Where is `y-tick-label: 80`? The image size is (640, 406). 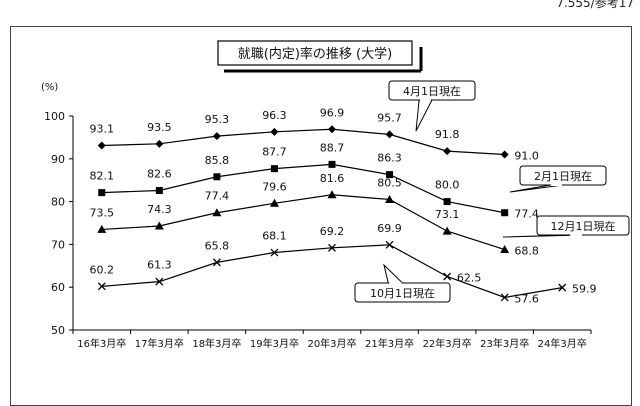 y-tick-label: 80 is located at coordinates (58, 202).